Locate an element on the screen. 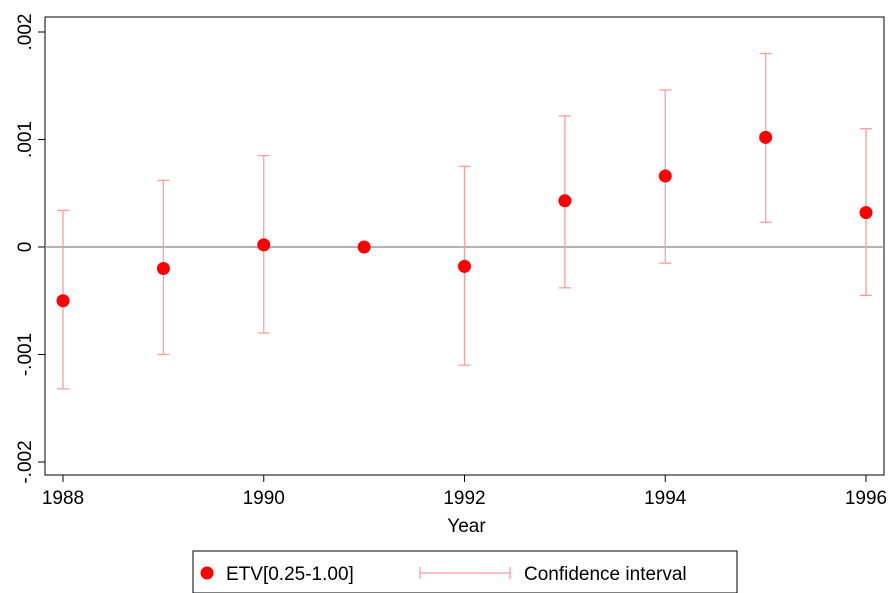  x-tick-label: 1990 is located at coordinates (264, 498).